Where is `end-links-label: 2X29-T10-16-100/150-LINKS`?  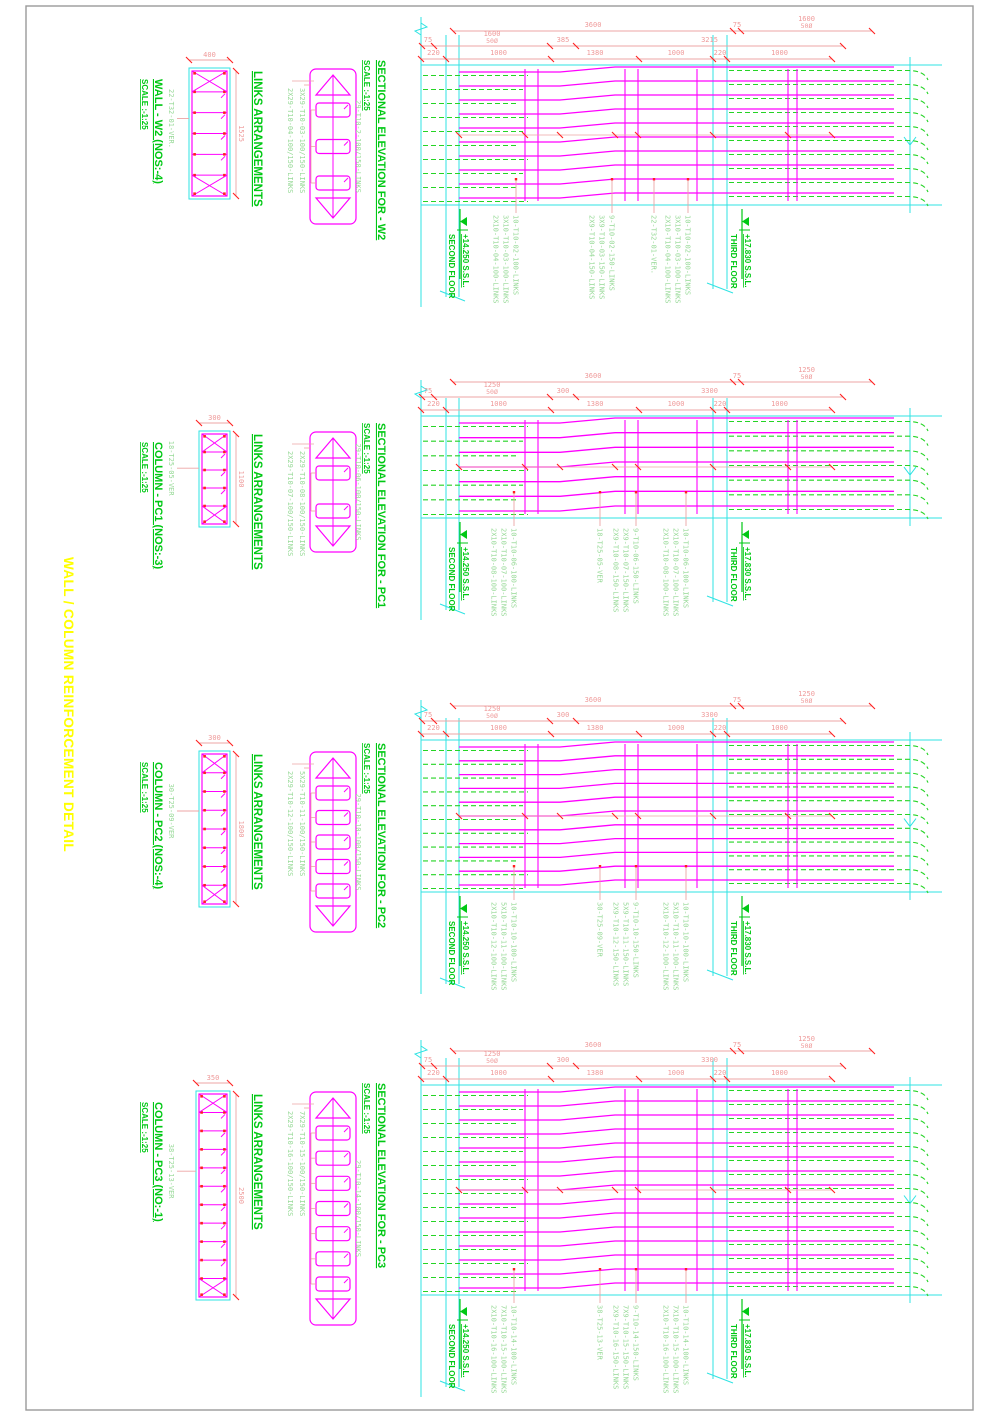
end-links-label: 2X29-T10-16-100/150-LINKS is located at coordinates (290, 1163).